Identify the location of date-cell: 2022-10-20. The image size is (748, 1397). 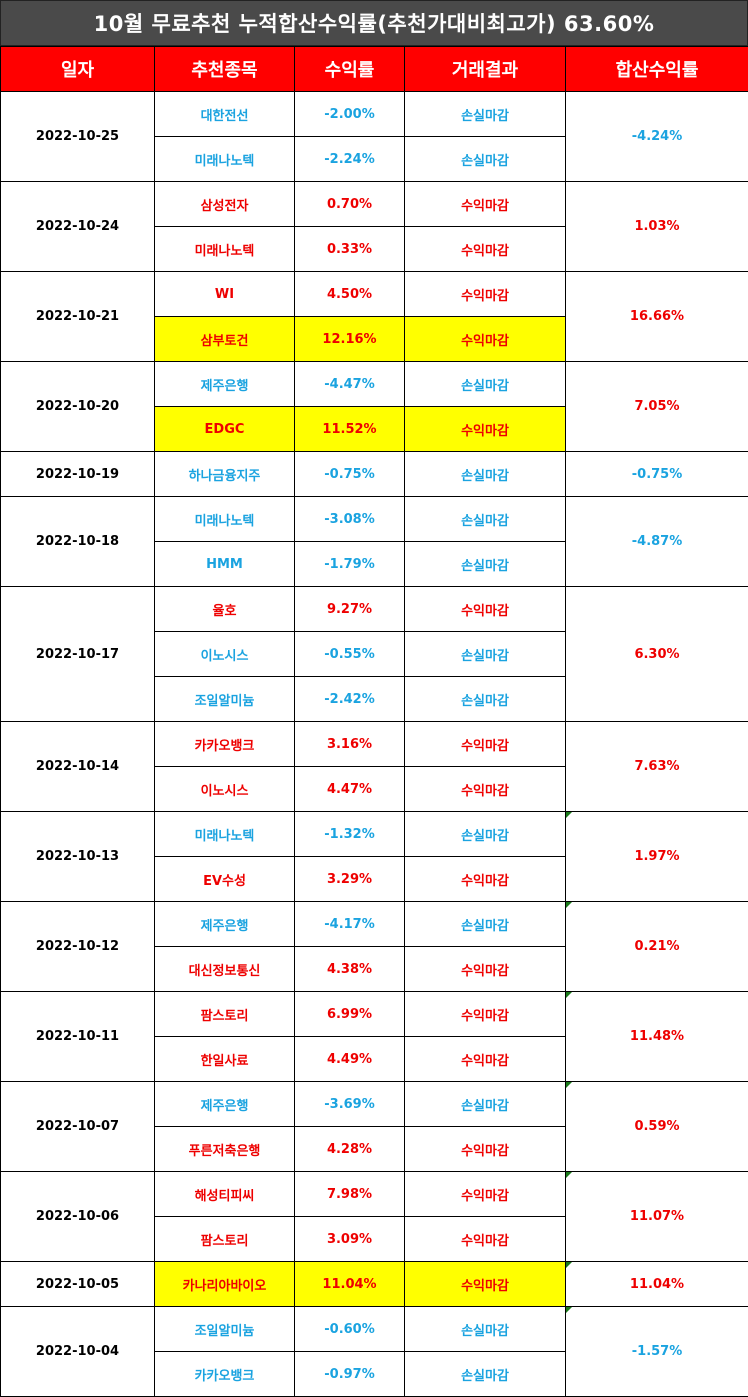
(78, 407).